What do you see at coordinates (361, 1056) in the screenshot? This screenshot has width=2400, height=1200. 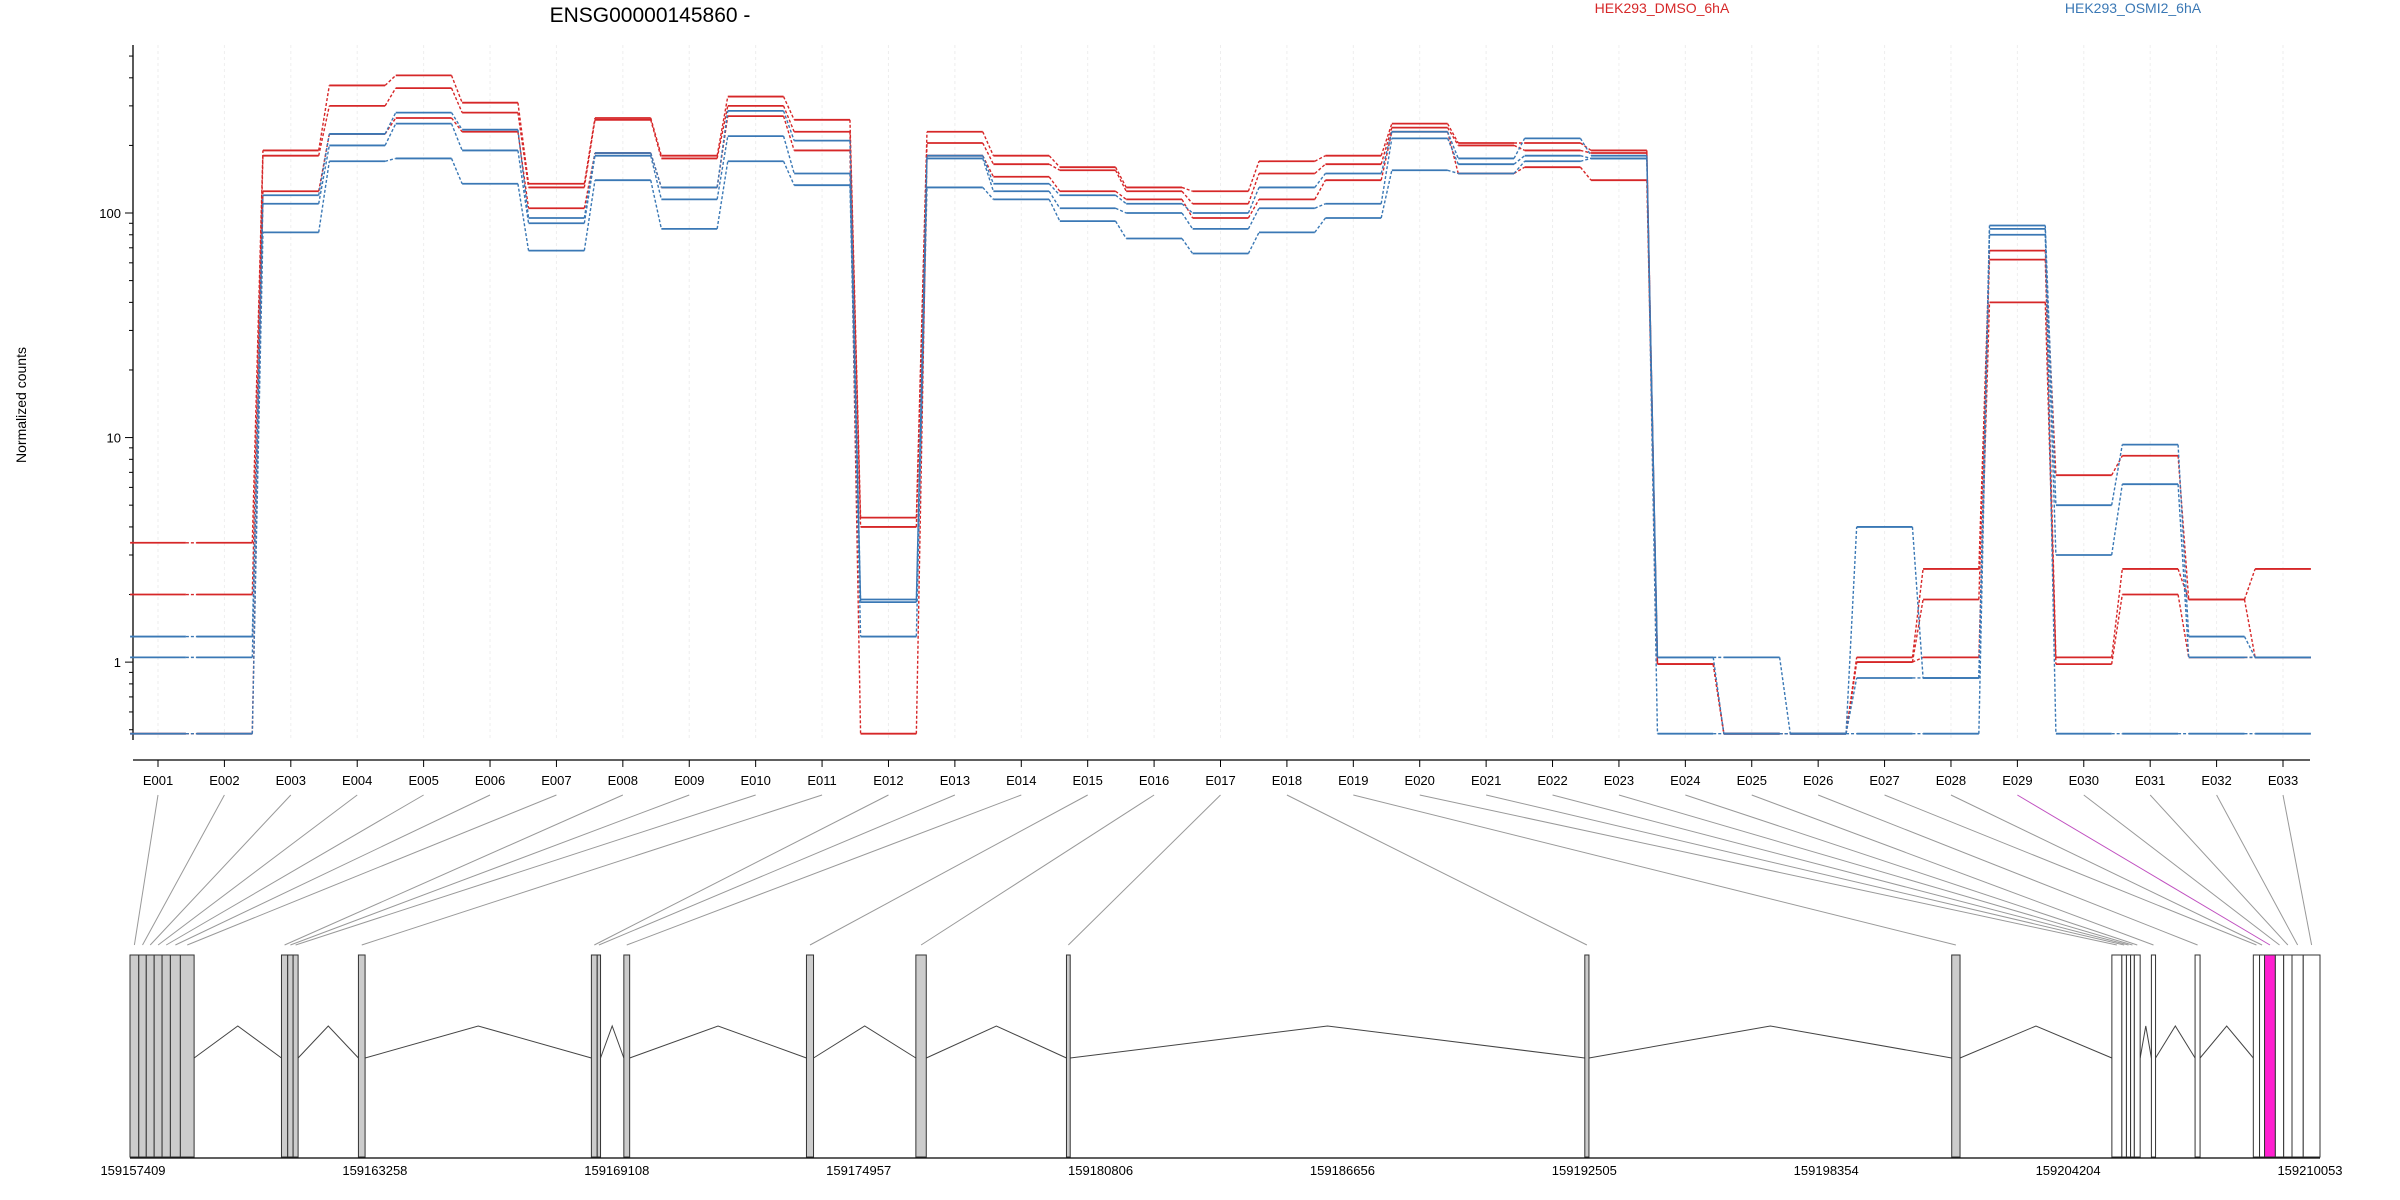 I see `exon-e011` at bounding box center [361, 1056].